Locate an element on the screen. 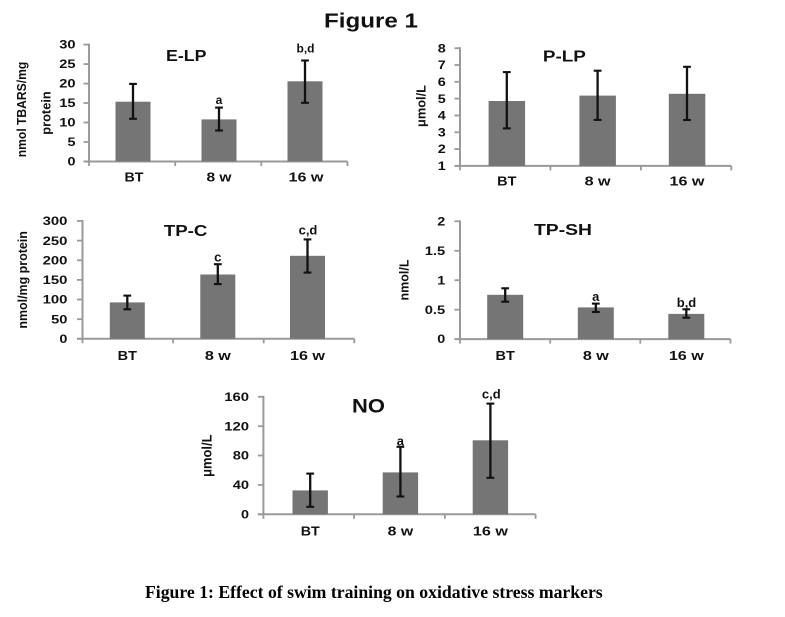  svg-text: 150 is located at coordinates (55, 280).